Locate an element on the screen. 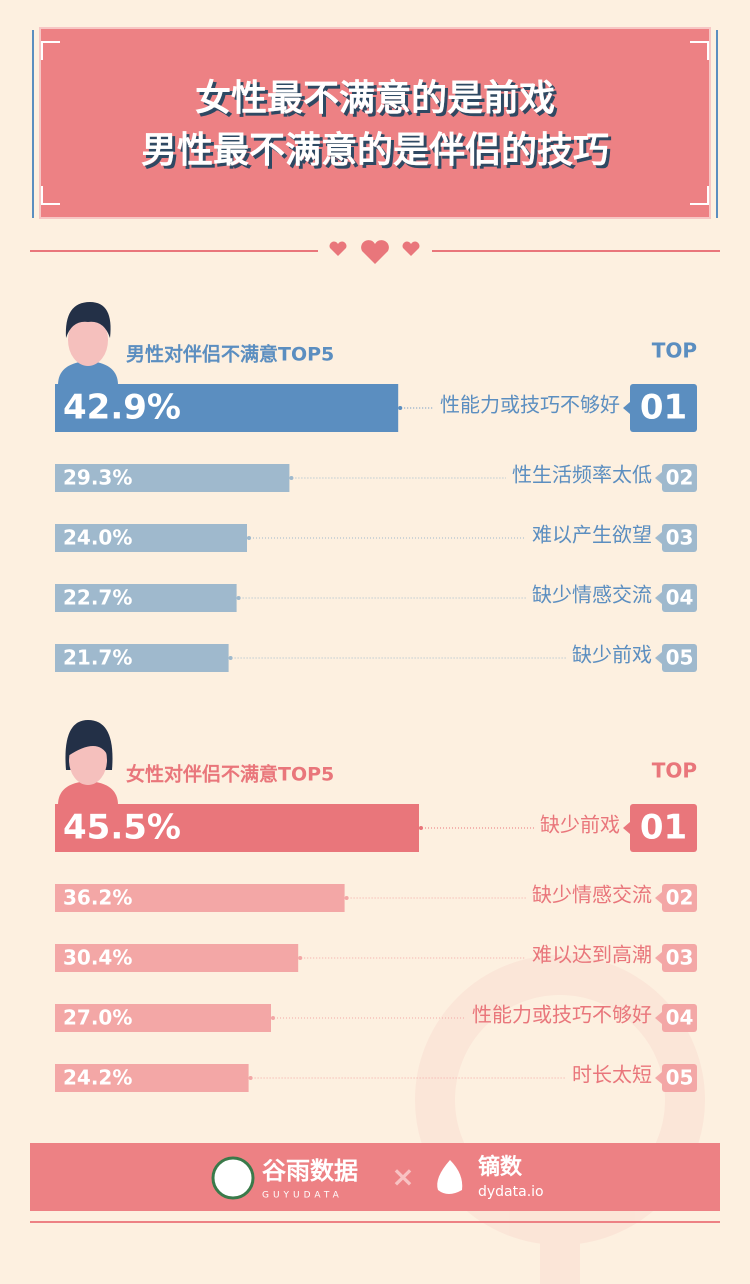 The width and height of the screenshot is (750, 1284). brand-name: 谷雨数据 is located at coordinates (310, 1171).